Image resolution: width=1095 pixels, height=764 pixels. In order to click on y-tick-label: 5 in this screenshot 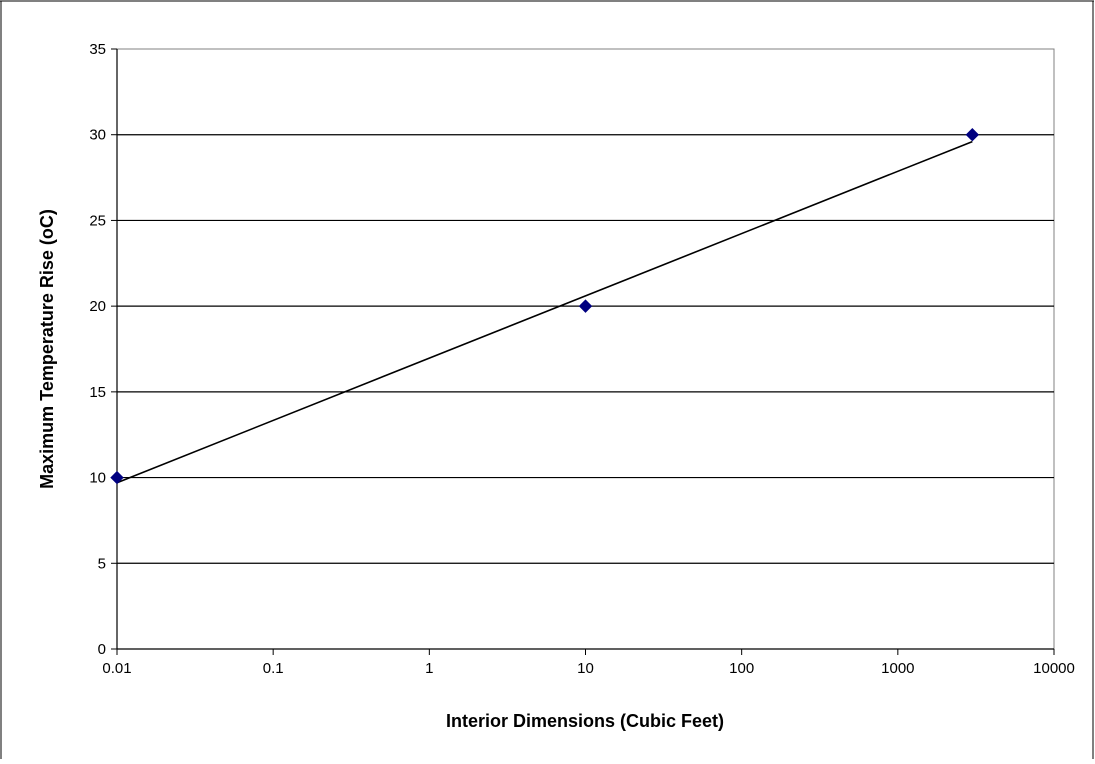, I will do `click(102, 563)`.